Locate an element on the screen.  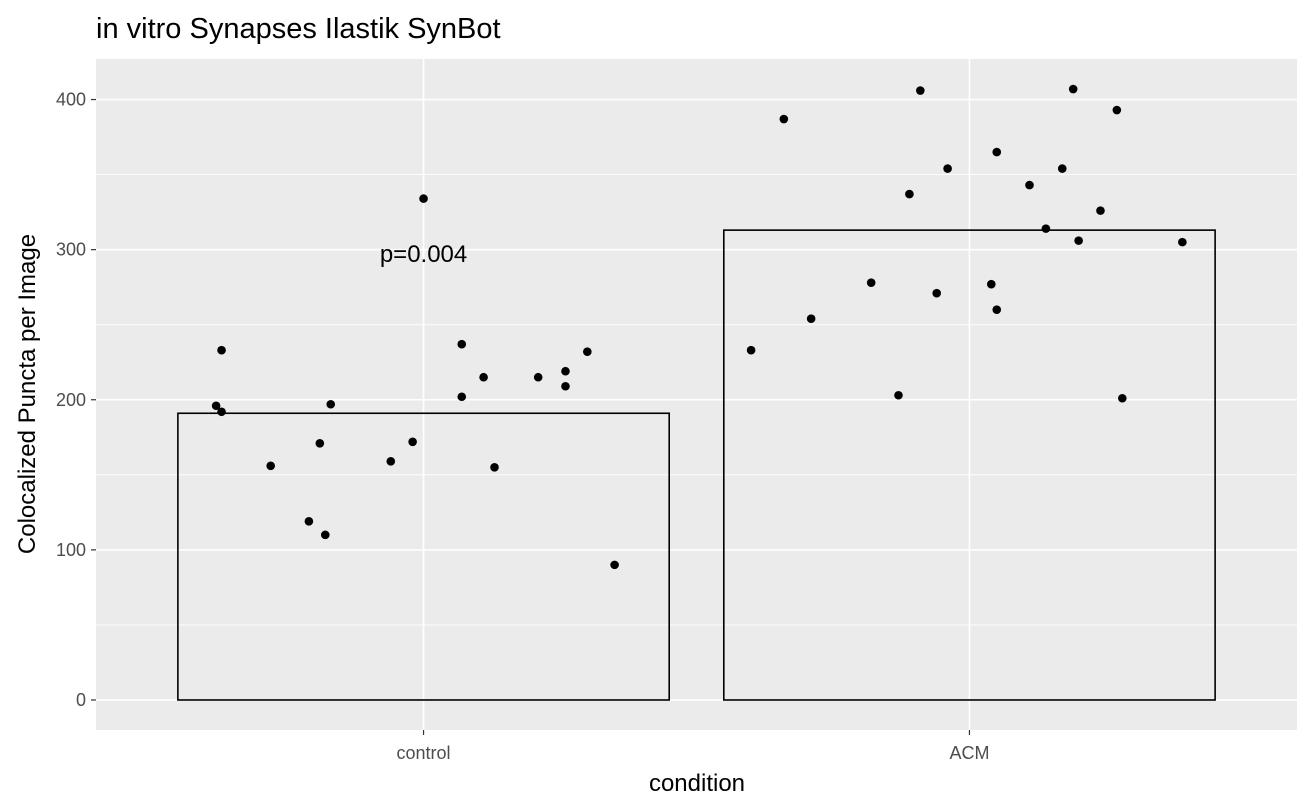
bar-control is located at coordinates (424, 556).